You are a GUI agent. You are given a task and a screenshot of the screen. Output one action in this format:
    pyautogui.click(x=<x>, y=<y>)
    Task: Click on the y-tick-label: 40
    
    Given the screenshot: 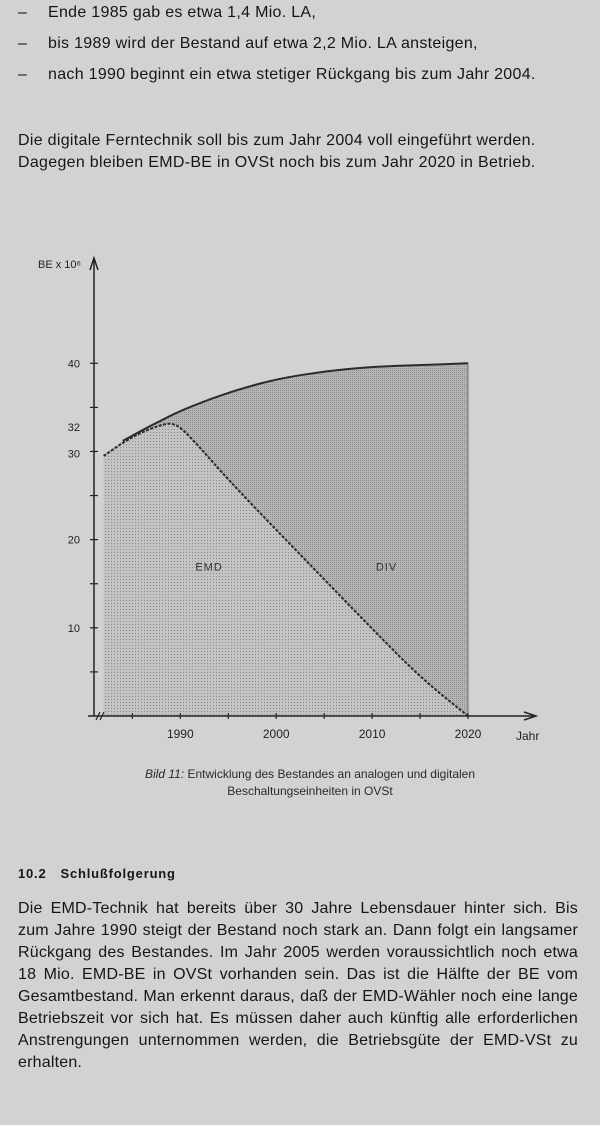 What is the action you would take?
    pyautogui.click(x=74, y=364)
    